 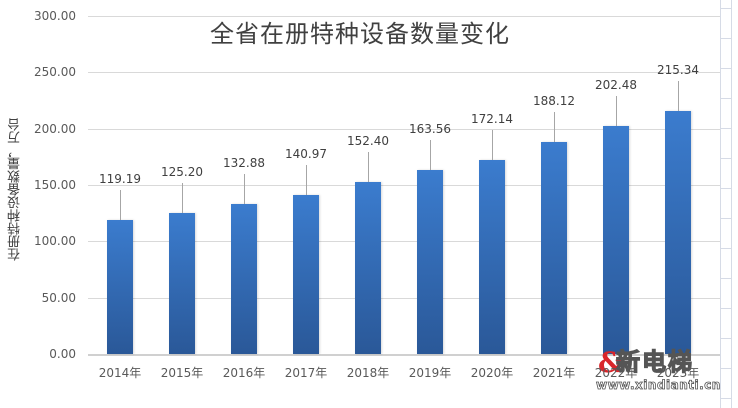 I want to click on x-tick-label: 2017年, so click(x=306, y=373).